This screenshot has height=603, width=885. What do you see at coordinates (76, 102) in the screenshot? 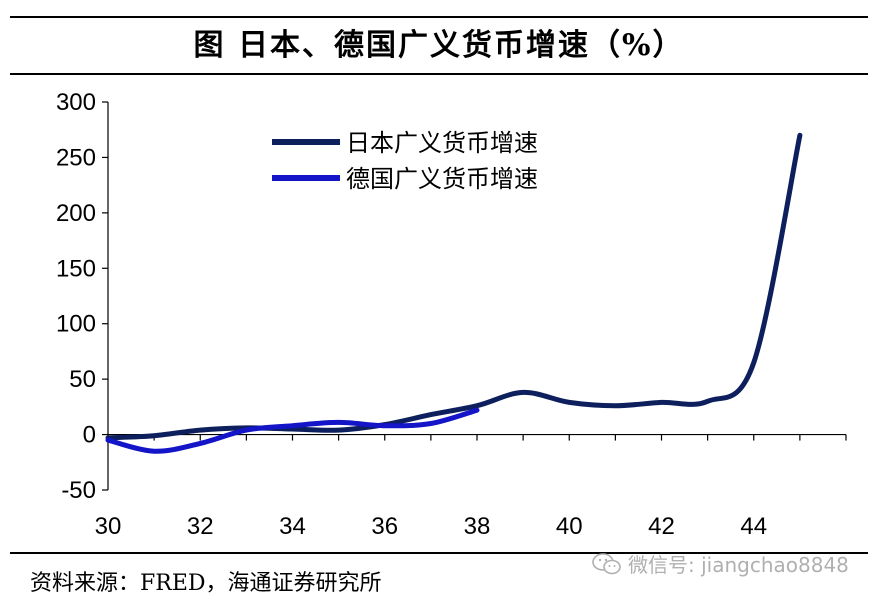
I see `y-tick-label: 300` at bounding box center [76, 102].